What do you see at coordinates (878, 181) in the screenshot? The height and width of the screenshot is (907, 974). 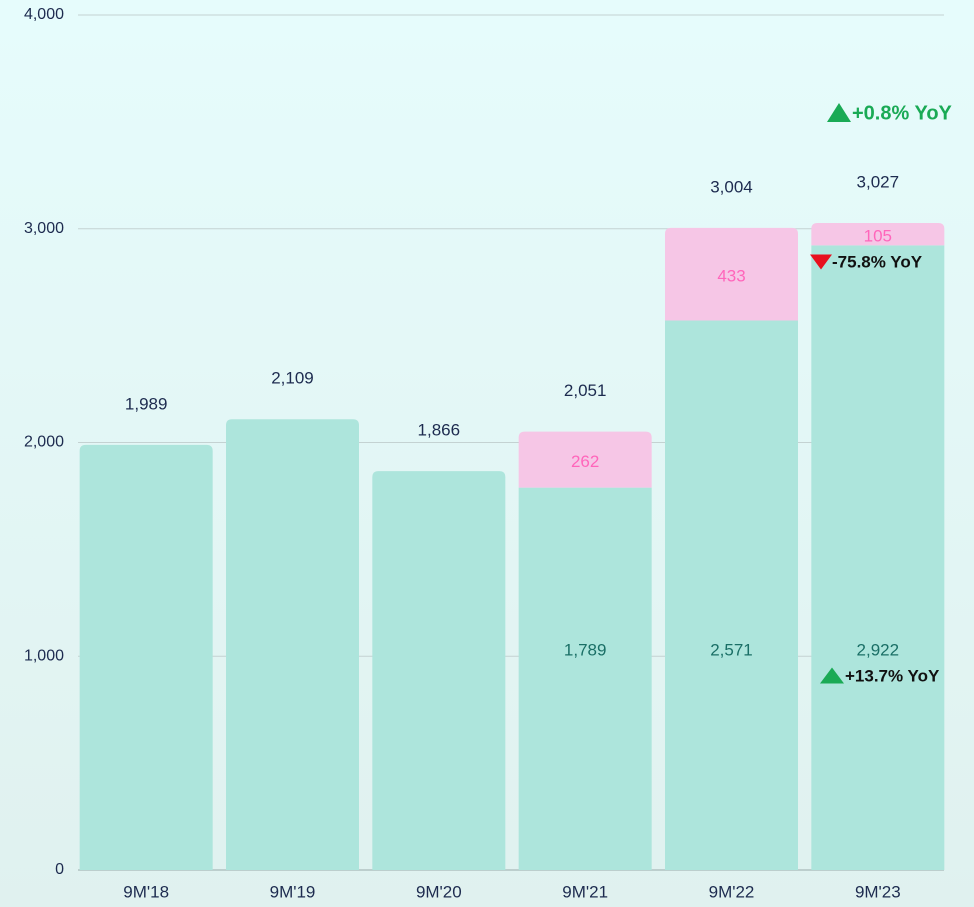 I see `total-label: 3,027` at bounding box center [878, 181].